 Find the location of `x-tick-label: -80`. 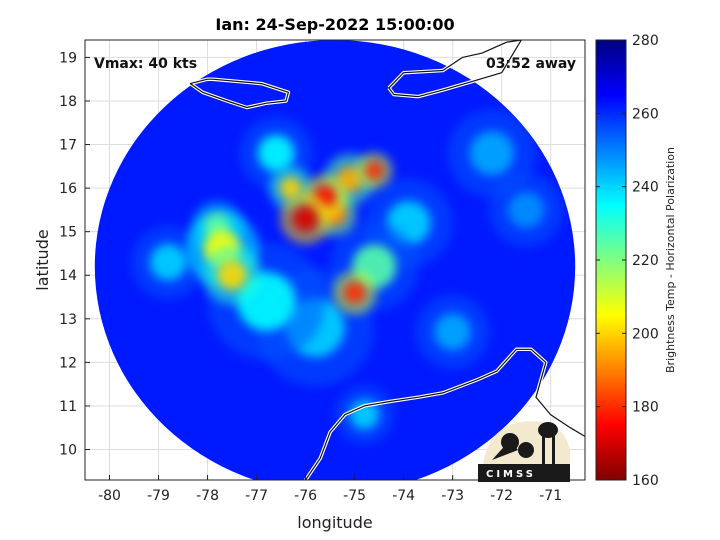

x-tick-label: -80 is located at coordinates (109, 496).